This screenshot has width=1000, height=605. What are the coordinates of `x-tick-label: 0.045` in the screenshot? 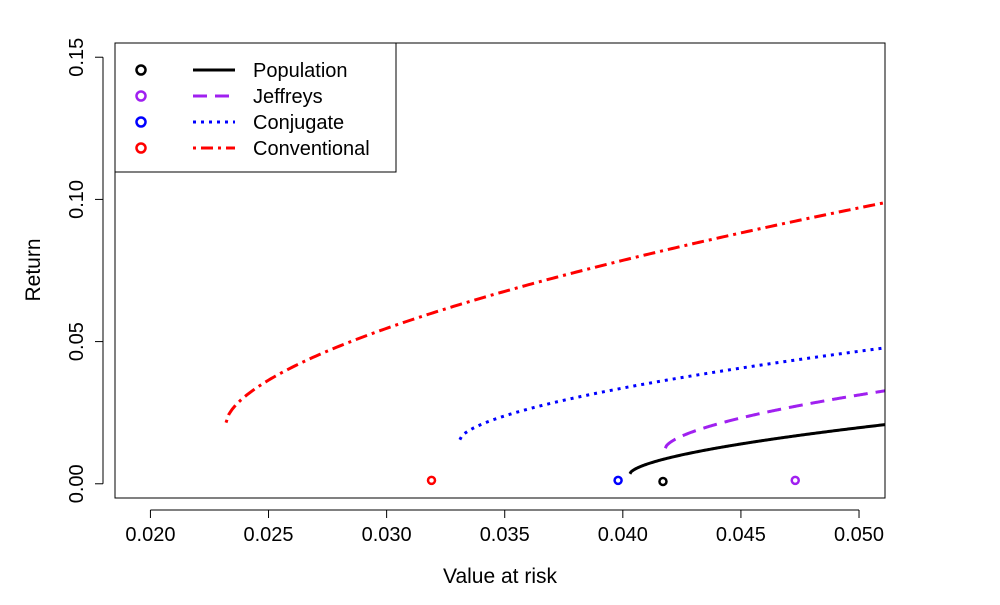 It's located at (741, 535).